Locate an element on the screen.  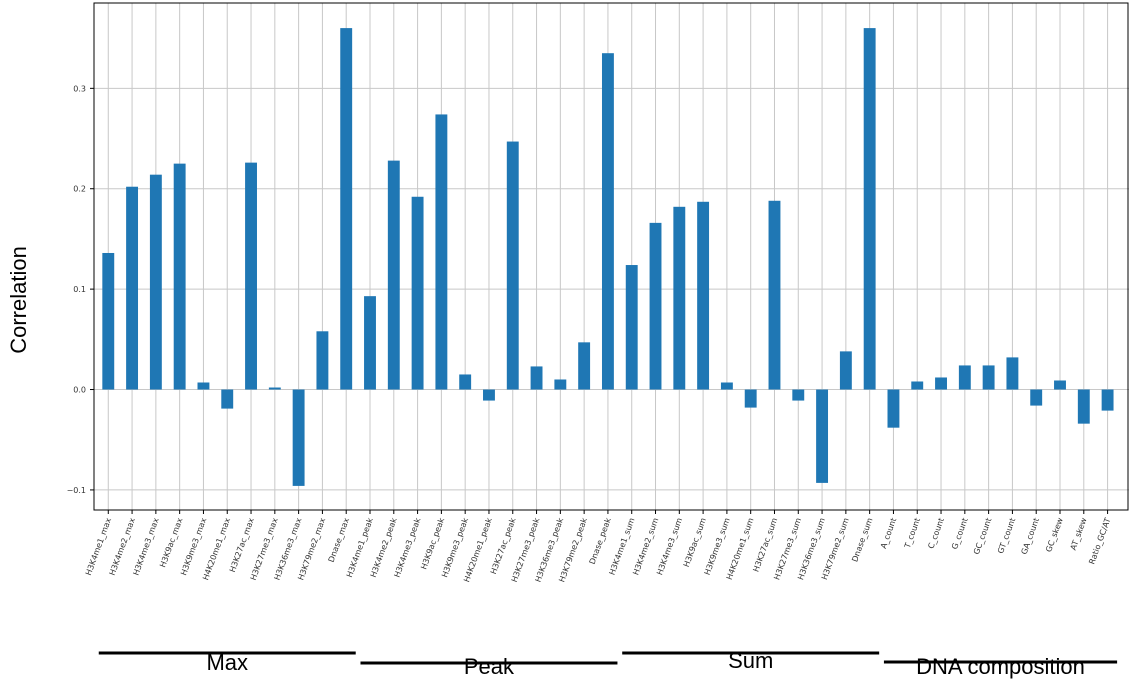
x-tick-label: H3K4me3_peak is located at coordinates (408, 547).